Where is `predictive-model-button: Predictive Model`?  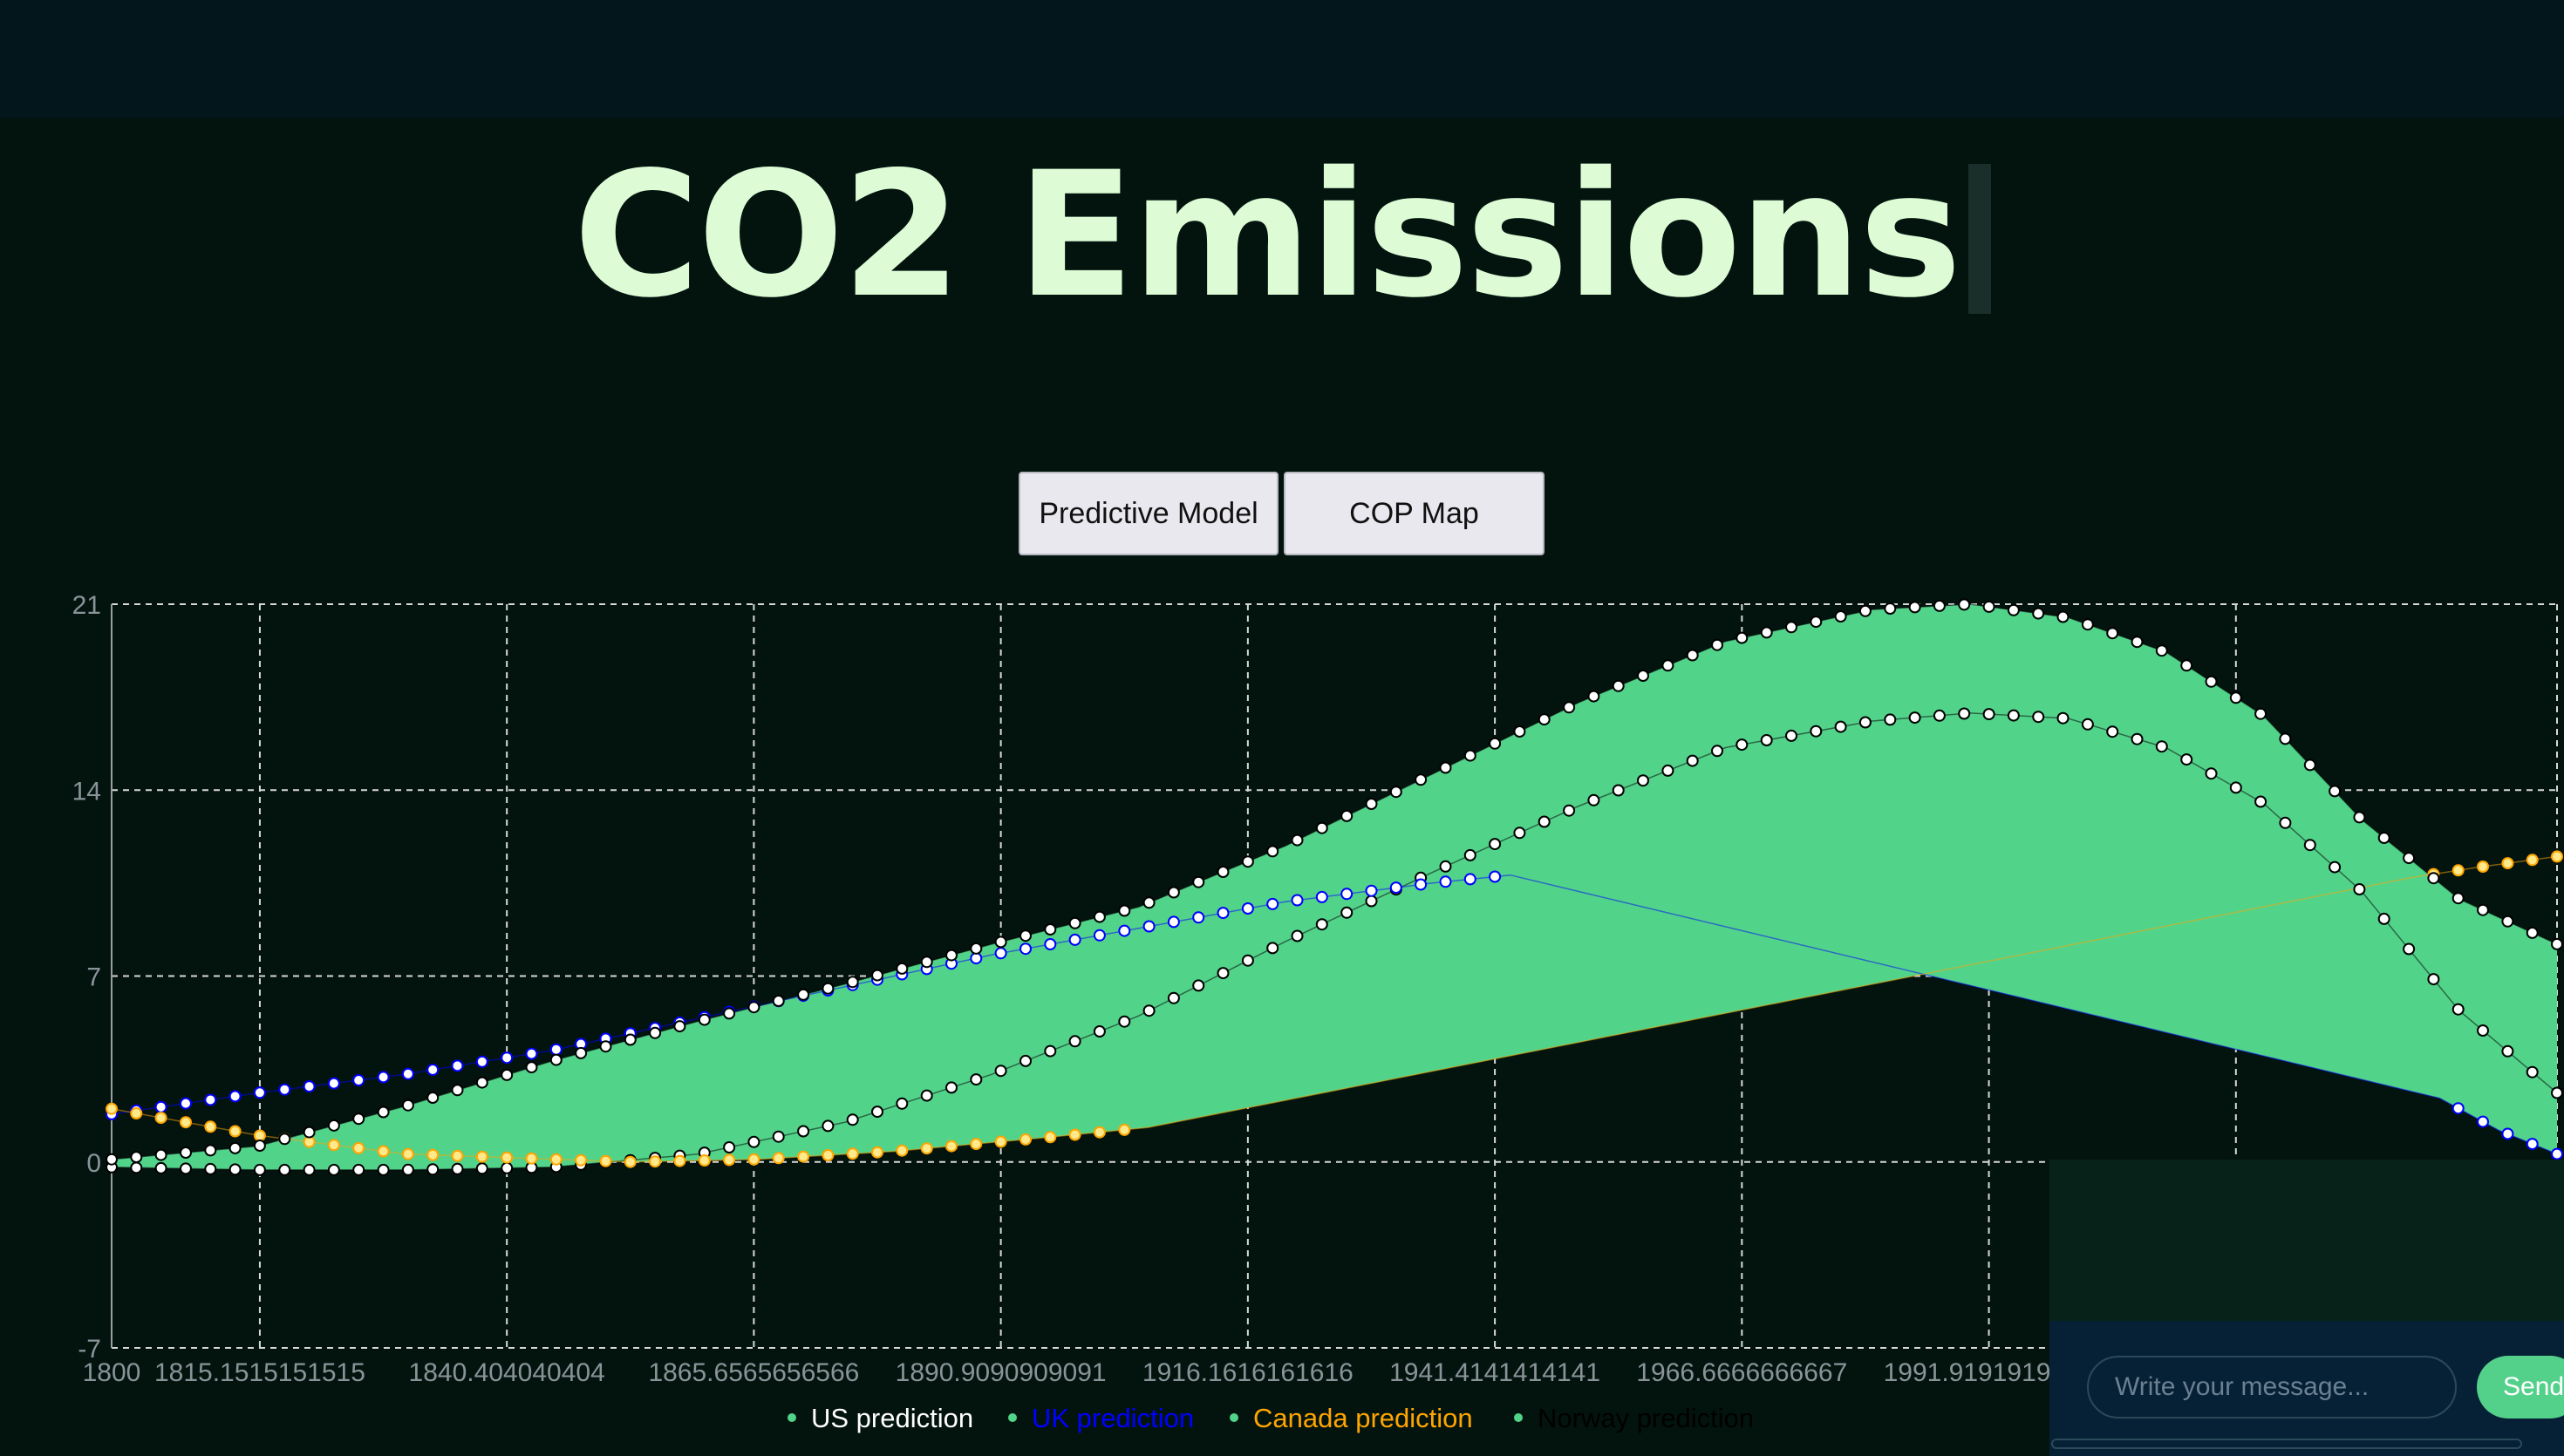
predictive-model-button: Predictive Model is located at coordinates (1149, 513).